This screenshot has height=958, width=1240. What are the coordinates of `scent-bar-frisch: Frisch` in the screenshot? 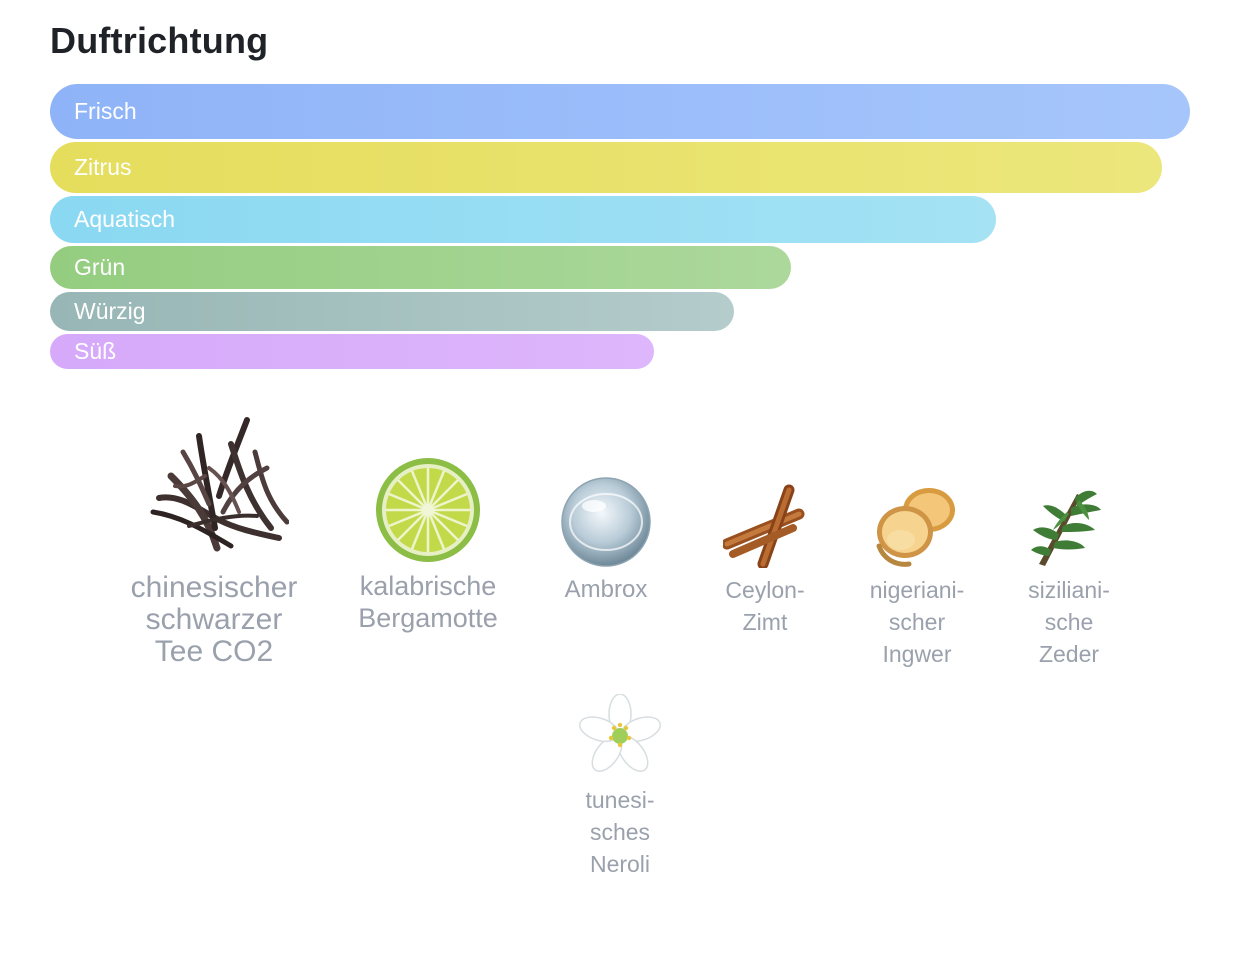 It's located at (620, 111).